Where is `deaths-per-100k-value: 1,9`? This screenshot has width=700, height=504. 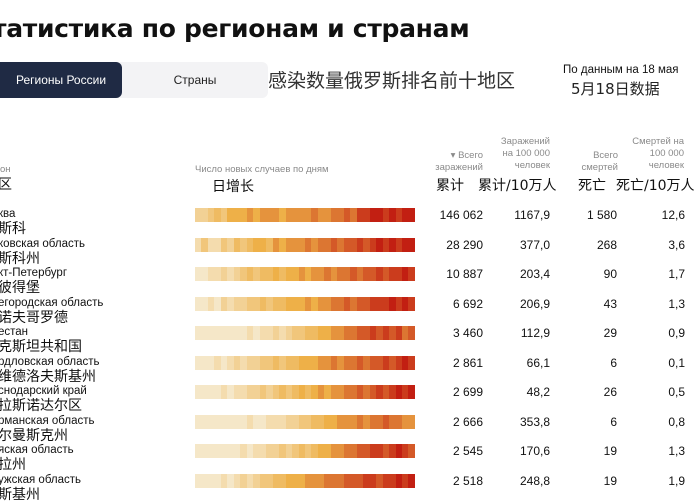
deaths-per-100k-value: 1,9 is located at coordinates (676, 480).